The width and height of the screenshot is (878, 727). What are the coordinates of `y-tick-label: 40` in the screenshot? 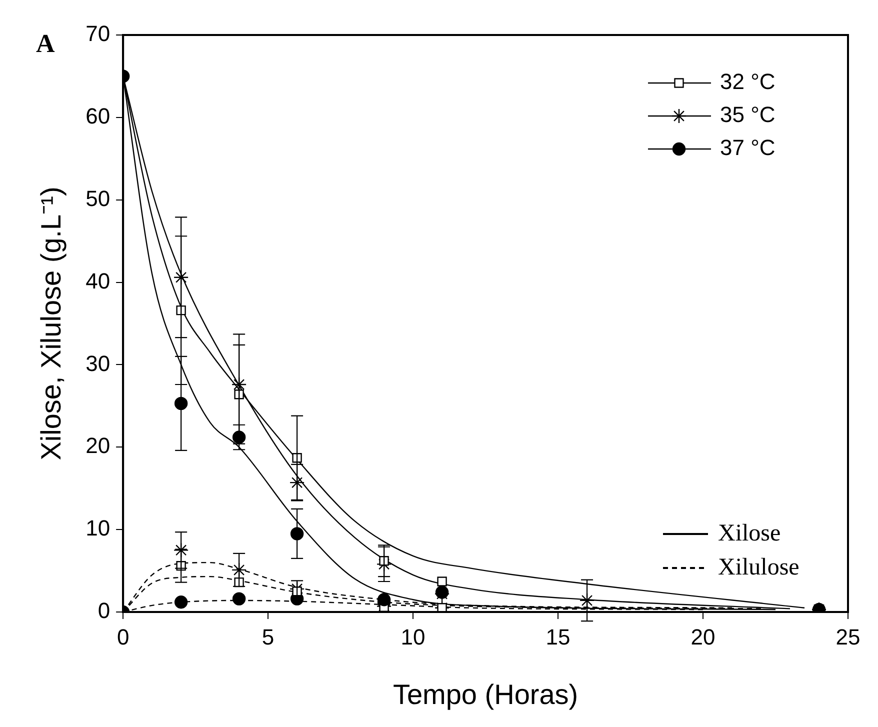 It's located at (98, 281).